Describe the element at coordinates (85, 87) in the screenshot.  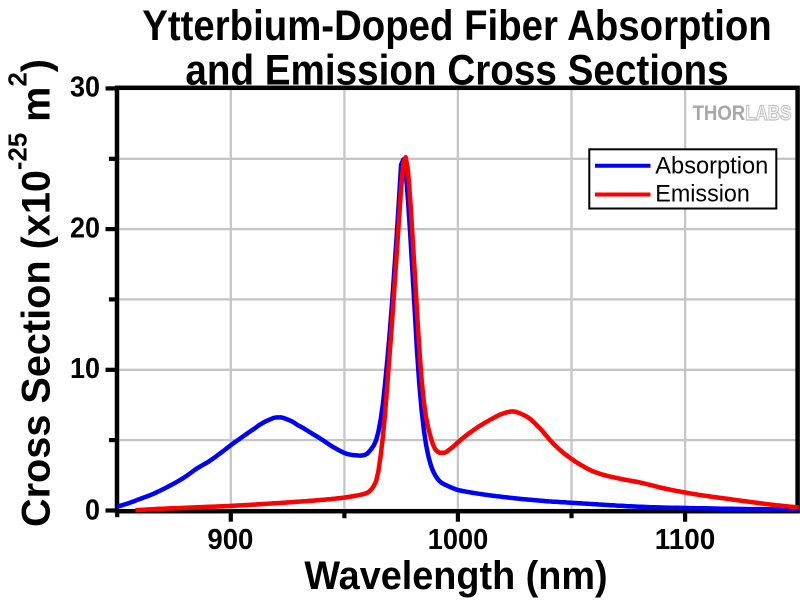
I see `svg-text: 30` at that location.